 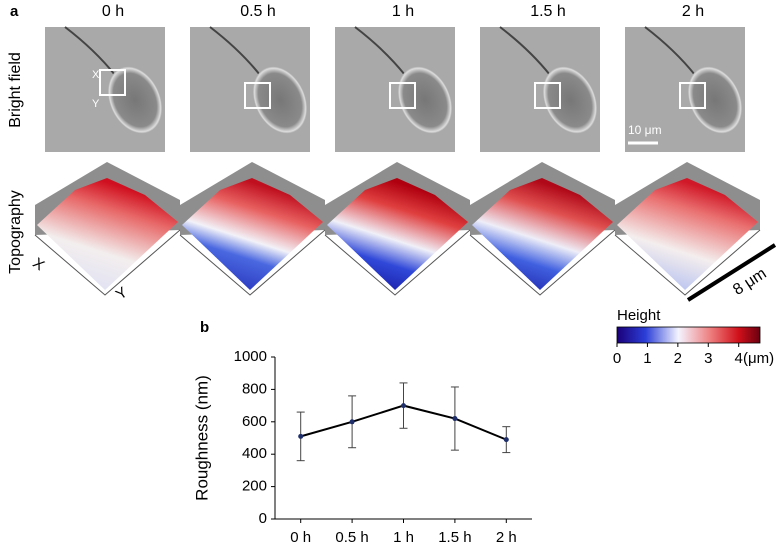 I want to click on time-label: 1 h, so click(x=403, y=11).